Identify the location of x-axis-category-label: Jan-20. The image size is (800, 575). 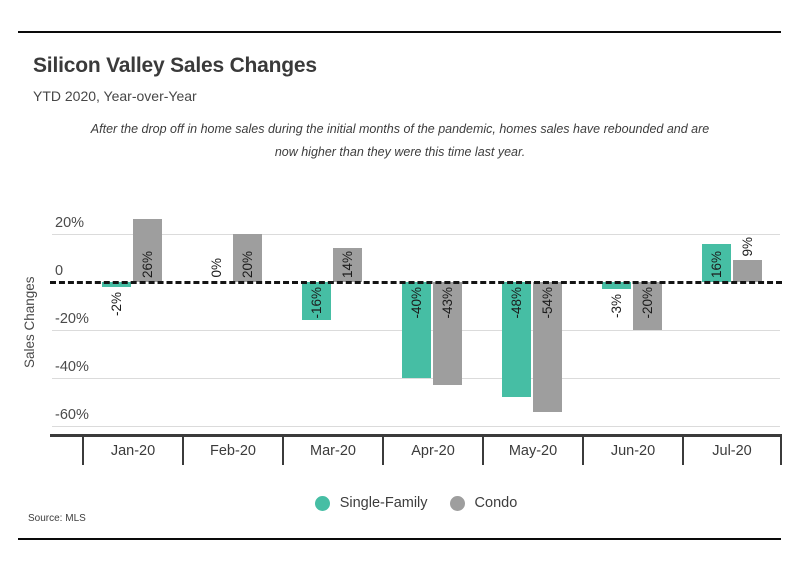
(132, 451).